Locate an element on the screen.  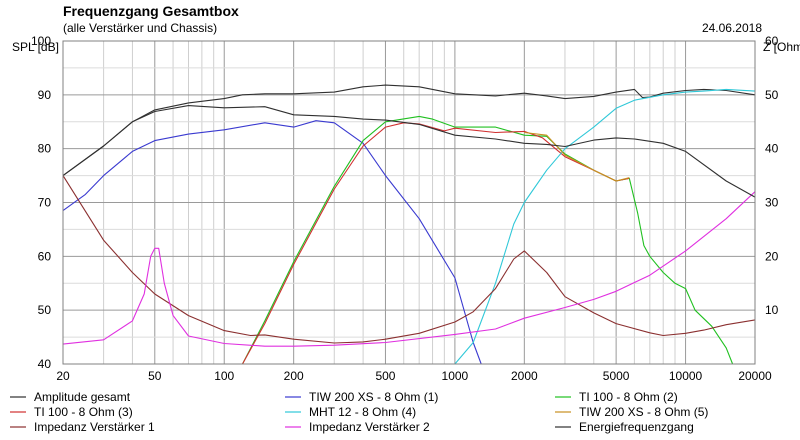
y-tick-label-right: 50 is located at coordinates (772, 95).